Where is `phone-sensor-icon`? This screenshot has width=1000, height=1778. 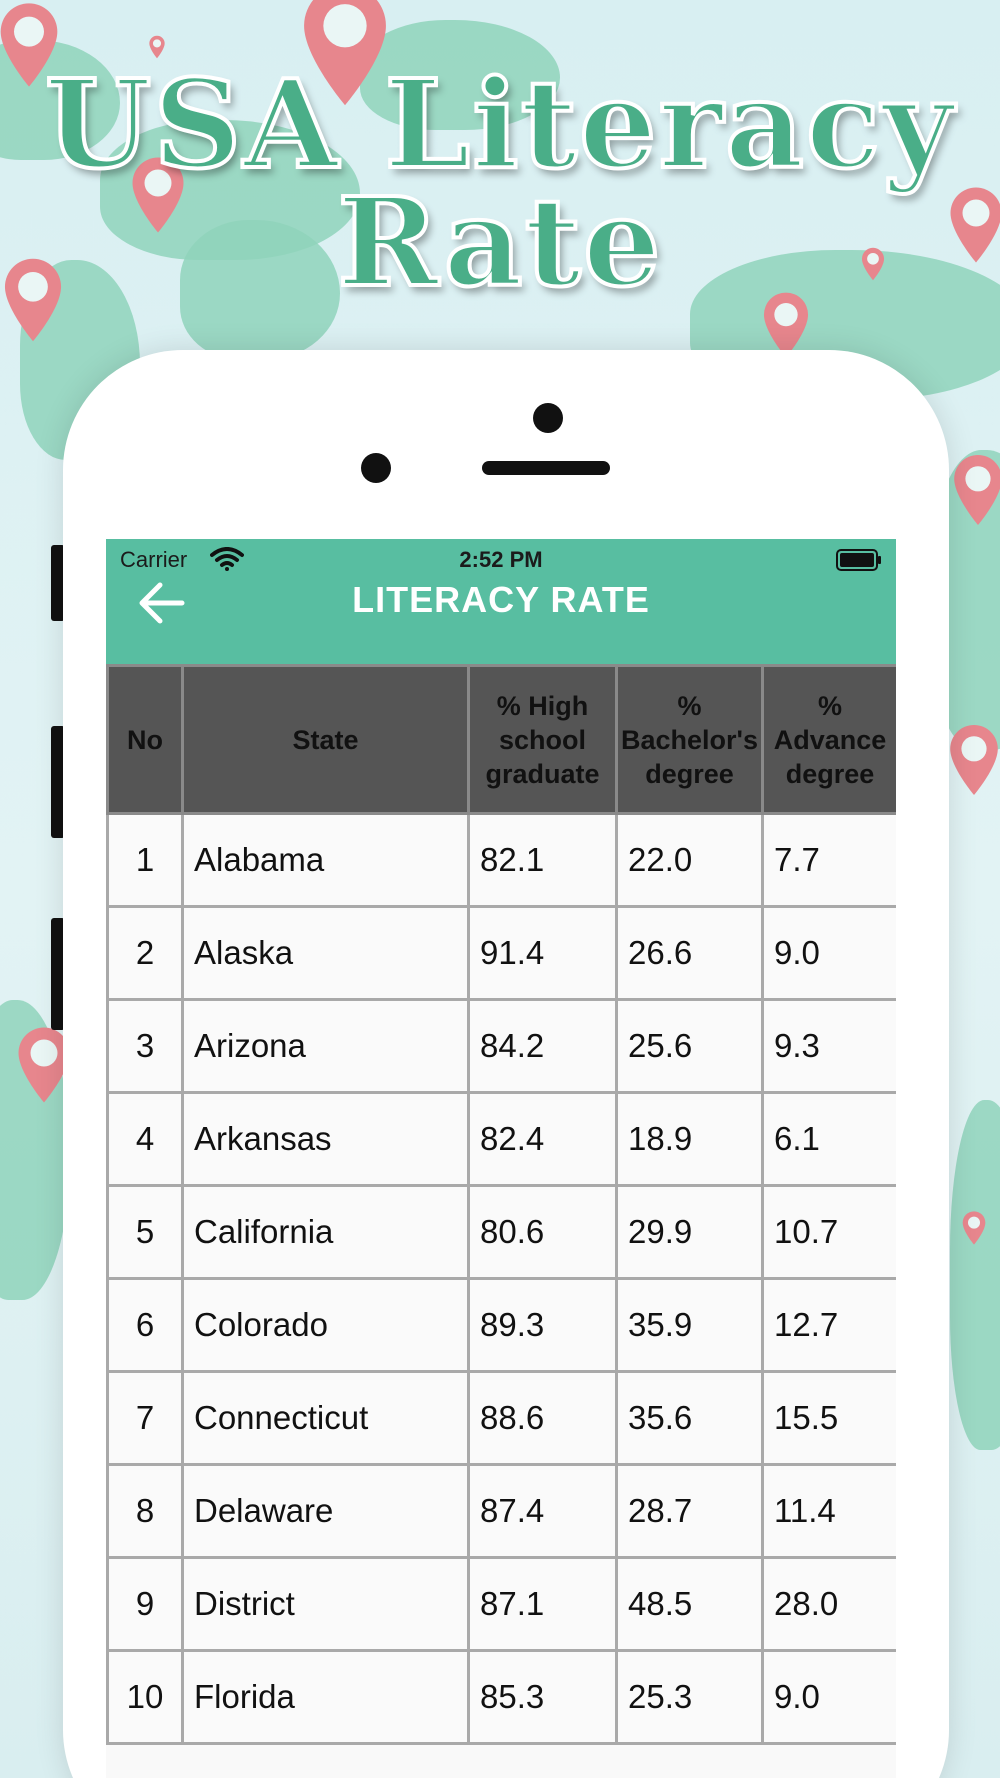
phone-sensor-icon is located at coordinates (376, 468).